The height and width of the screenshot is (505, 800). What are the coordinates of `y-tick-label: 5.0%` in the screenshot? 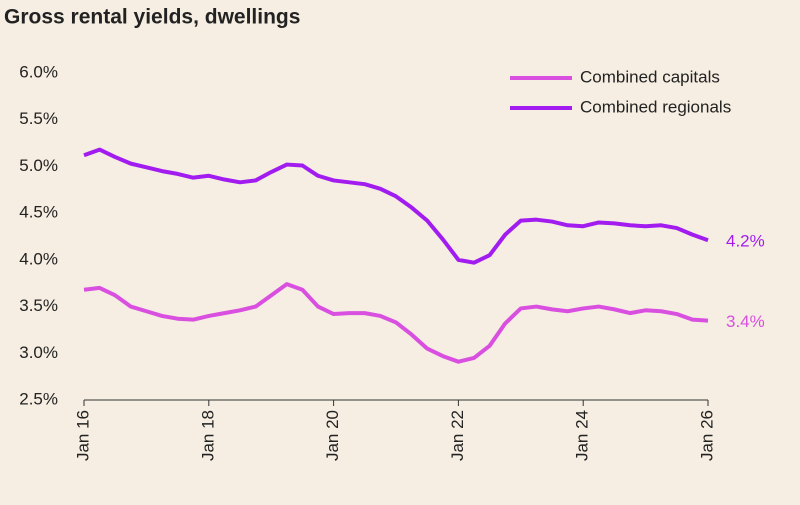 It's located at (38, 165).